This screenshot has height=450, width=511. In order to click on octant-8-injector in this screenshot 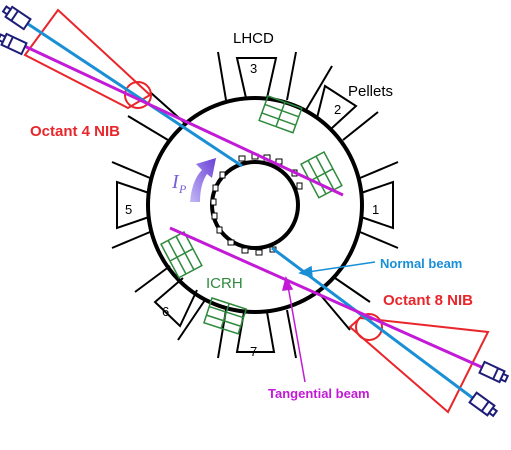, I will do `click(419, 363)`.